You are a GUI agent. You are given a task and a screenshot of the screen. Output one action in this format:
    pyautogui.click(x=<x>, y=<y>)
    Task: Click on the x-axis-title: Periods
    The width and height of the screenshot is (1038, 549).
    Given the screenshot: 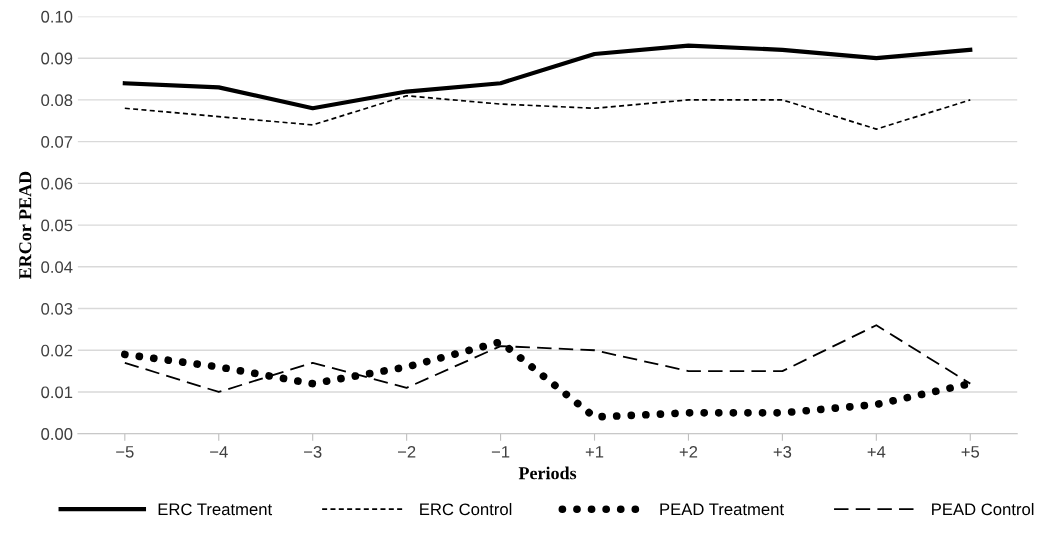 What is the action you would take?
    pyautogui.click(x=547, y=473)
    